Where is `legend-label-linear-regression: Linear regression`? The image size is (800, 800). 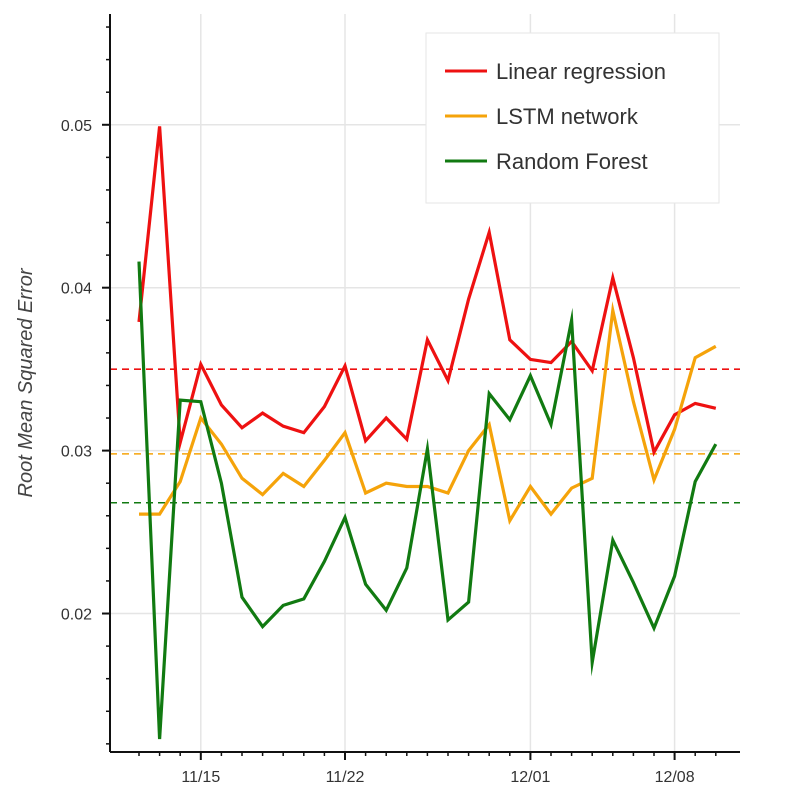 legend-label-linear-regression: Linear regression is located at coordinates (581, 71).